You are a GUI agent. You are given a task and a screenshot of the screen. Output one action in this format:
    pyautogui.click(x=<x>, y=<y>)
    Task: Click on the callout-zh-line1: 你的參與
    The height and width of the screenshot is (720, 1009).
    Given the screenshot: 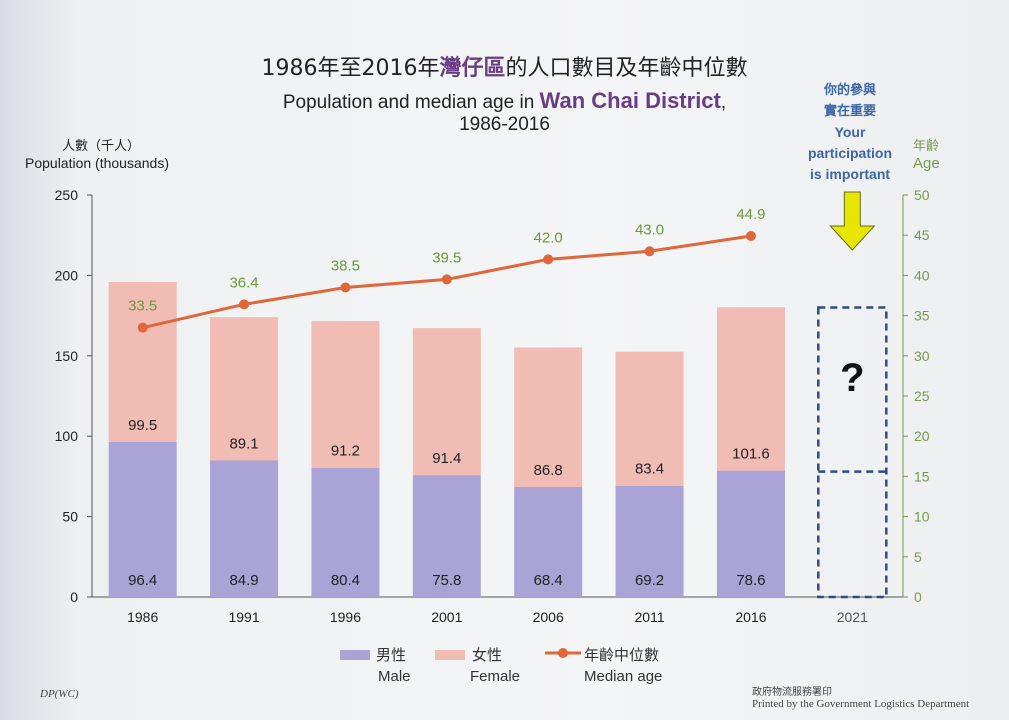 What is the action you would take?
    pyautogui.click(x=849, y=90)
    